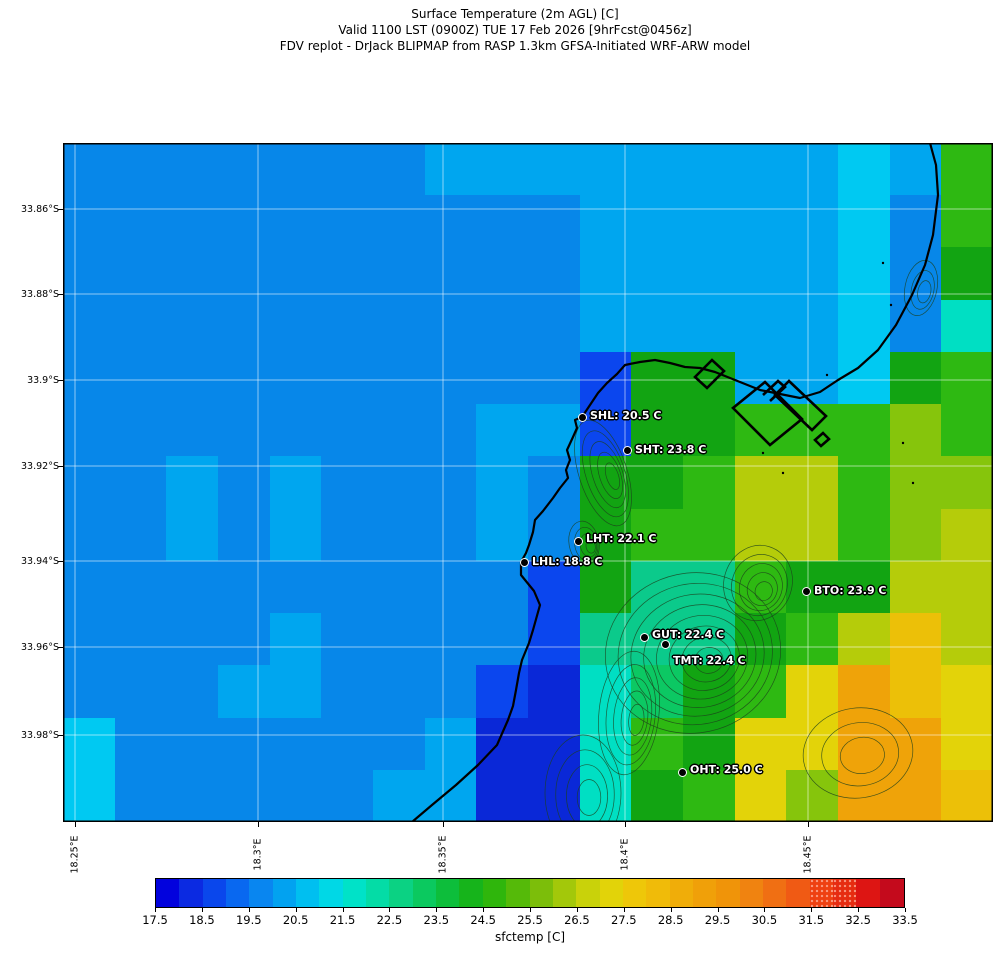  What do you see at coordinates (623, 920) in the screenshot?
I see `colorbar-tick-label: 27.5` at bounding box center [623, 920].